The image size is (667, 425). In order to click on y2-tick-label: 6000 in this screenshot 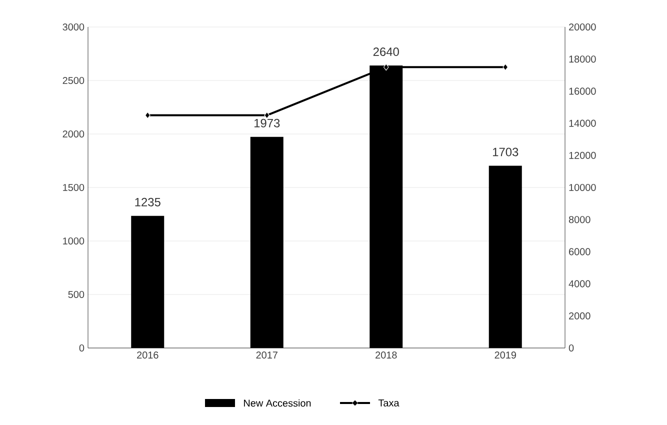, I will do `click(579, 252)`.